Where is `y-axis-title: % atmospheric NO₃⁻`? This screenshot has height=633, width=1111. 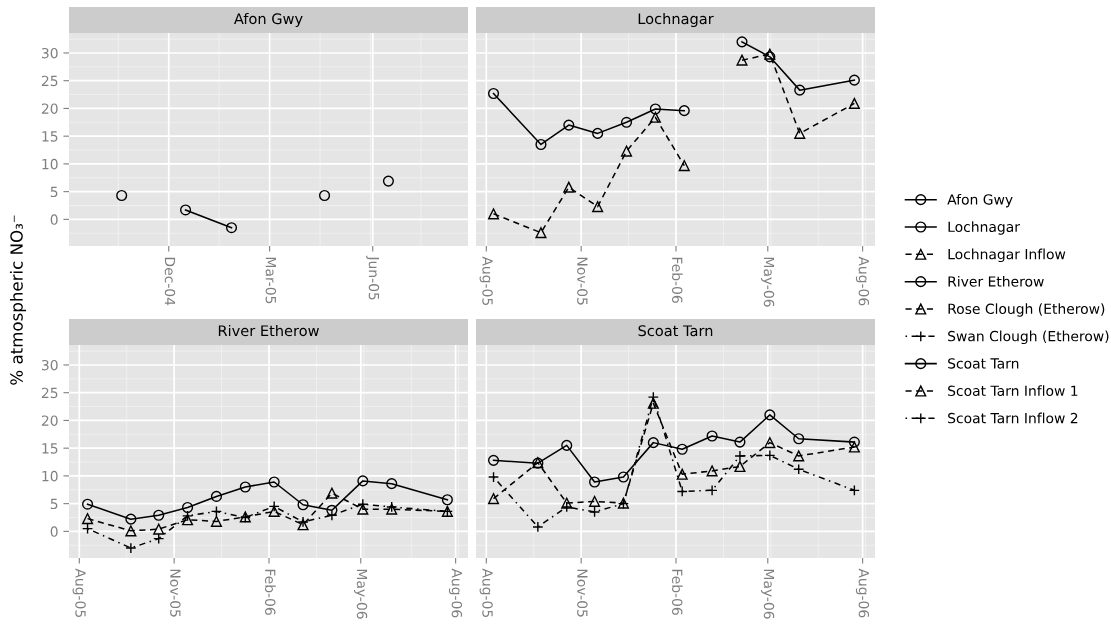 y-axis-title: % atmospheric NO₃⁻ is located at coordinates (18, 300).